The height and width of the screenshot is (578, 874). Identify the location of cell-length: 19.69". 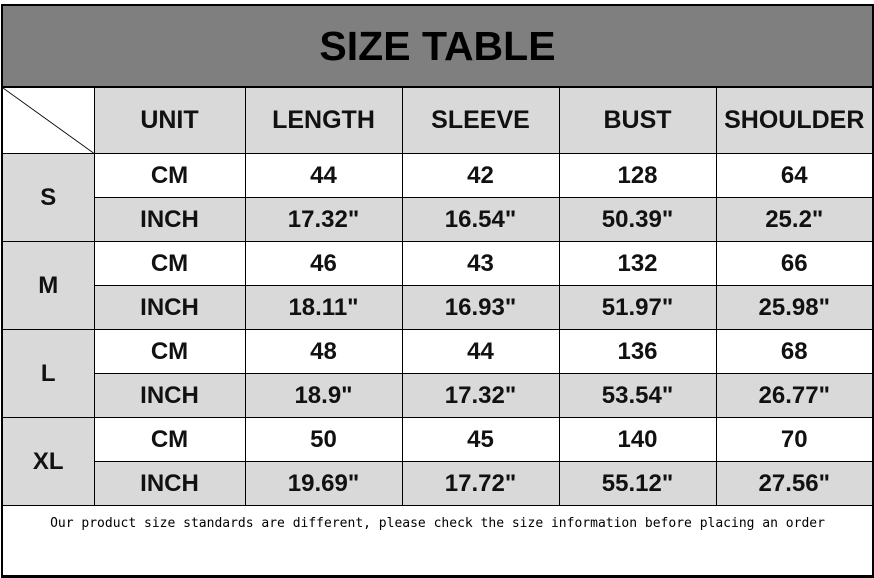
(323, 483).